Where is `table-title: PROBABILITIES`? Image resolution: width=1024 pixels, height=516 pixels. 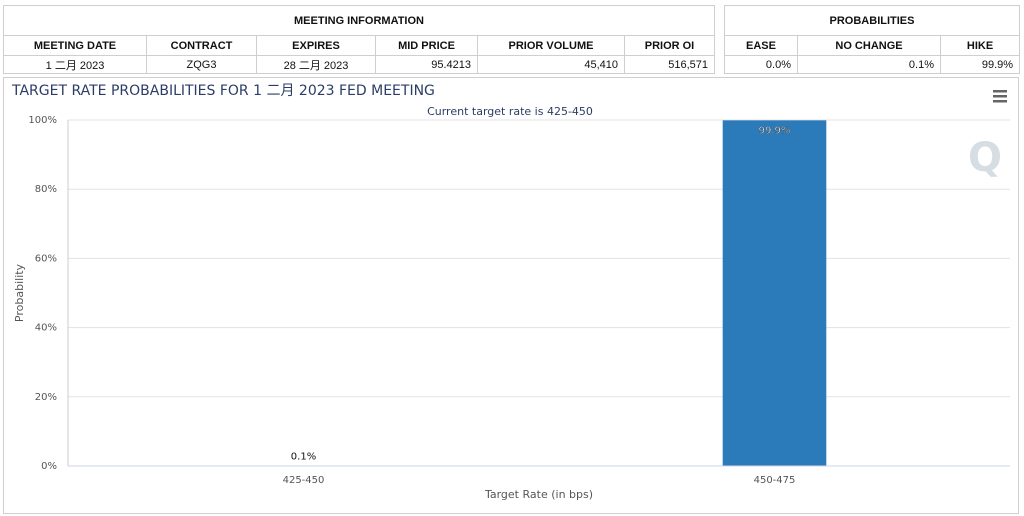 table-title: PROBABILITIES is located at coordinates (872, 20).